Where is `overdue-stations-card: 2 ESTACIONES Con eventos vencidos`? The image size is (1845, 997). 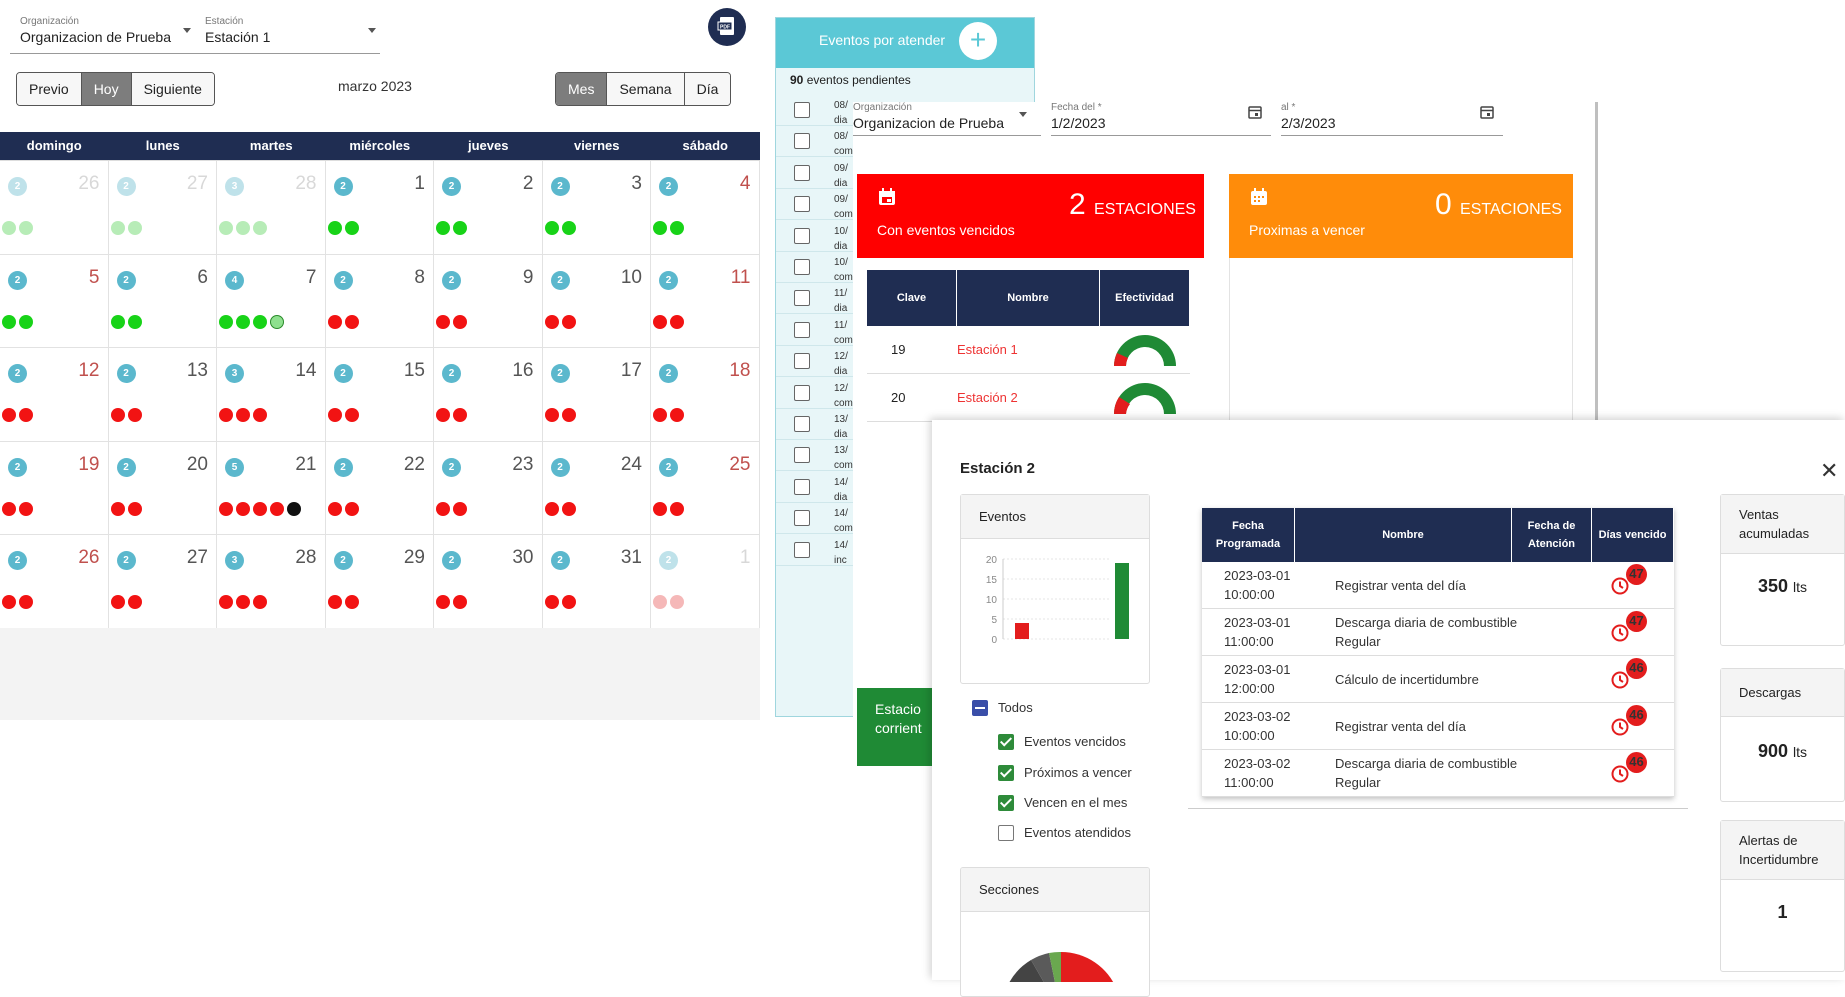 overdue-stations-card: 2 ESTACIONES Con eventos vencidos is located at coordinates (1030, 216).